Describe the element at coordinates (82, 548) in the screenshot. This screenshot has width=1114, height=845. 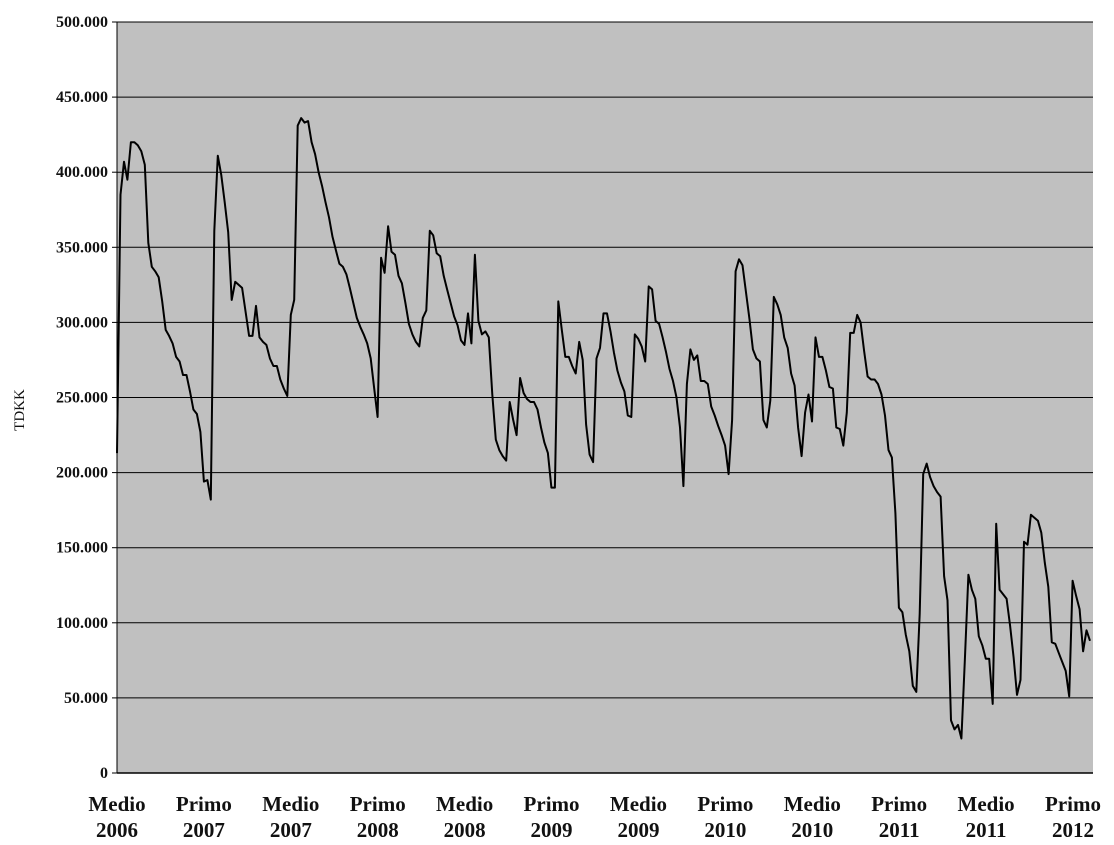
I see `y-tick-label: 150.000` at that location.